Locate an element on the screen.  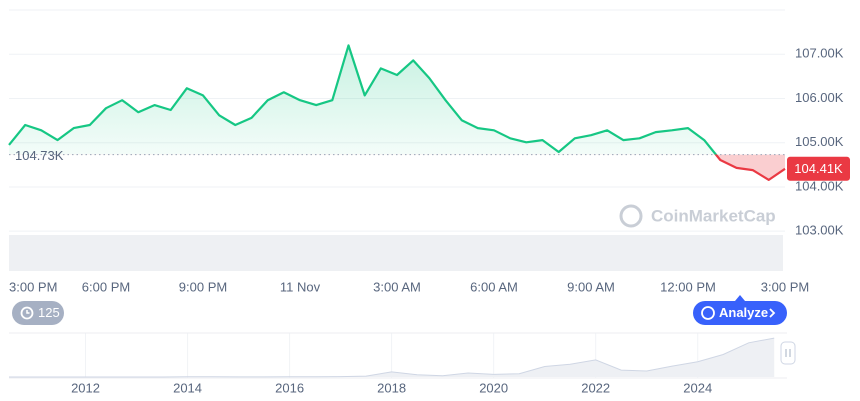
watermark-logo is located at coordinates (631, 216).